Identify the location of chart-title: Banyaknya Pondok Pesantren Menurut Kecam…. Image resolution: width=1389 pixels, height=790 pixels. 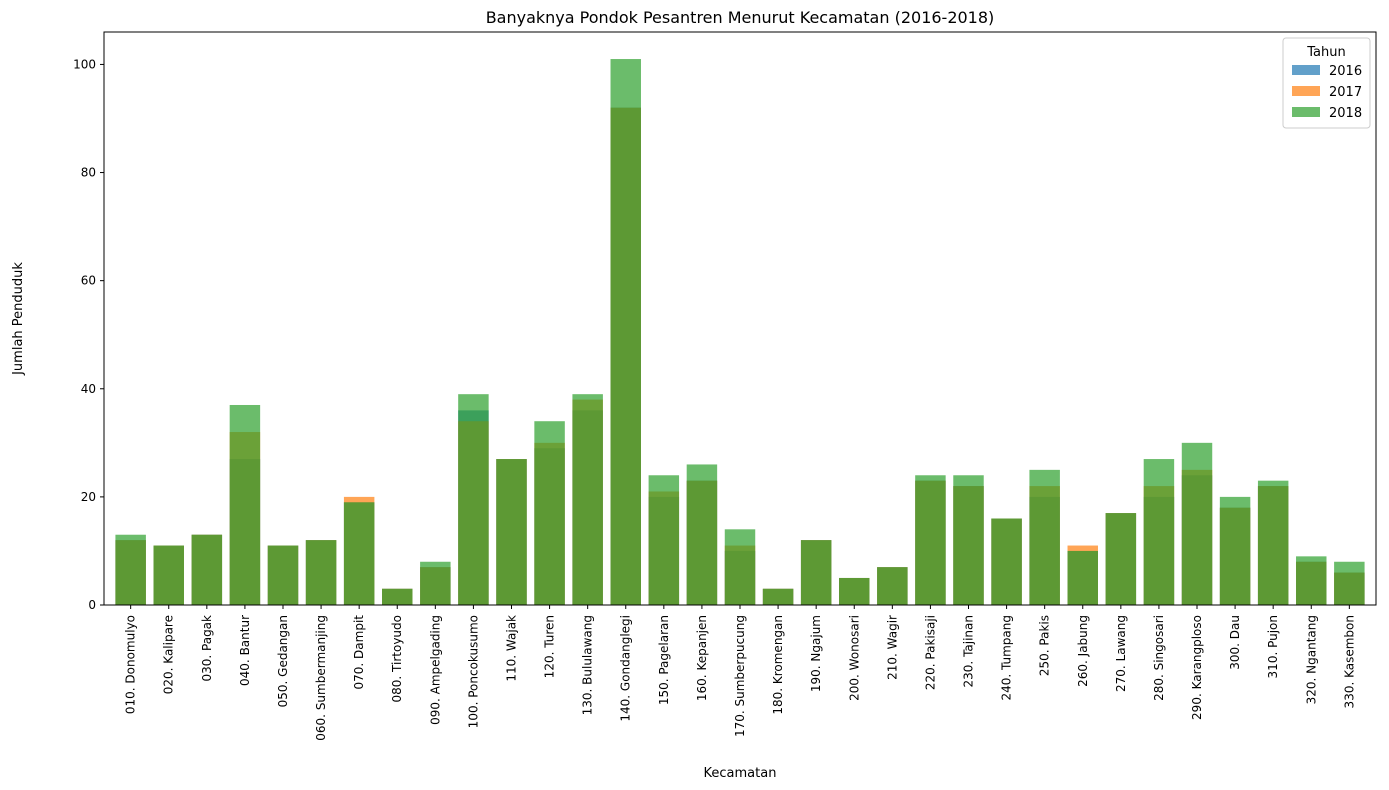
(740, 17).